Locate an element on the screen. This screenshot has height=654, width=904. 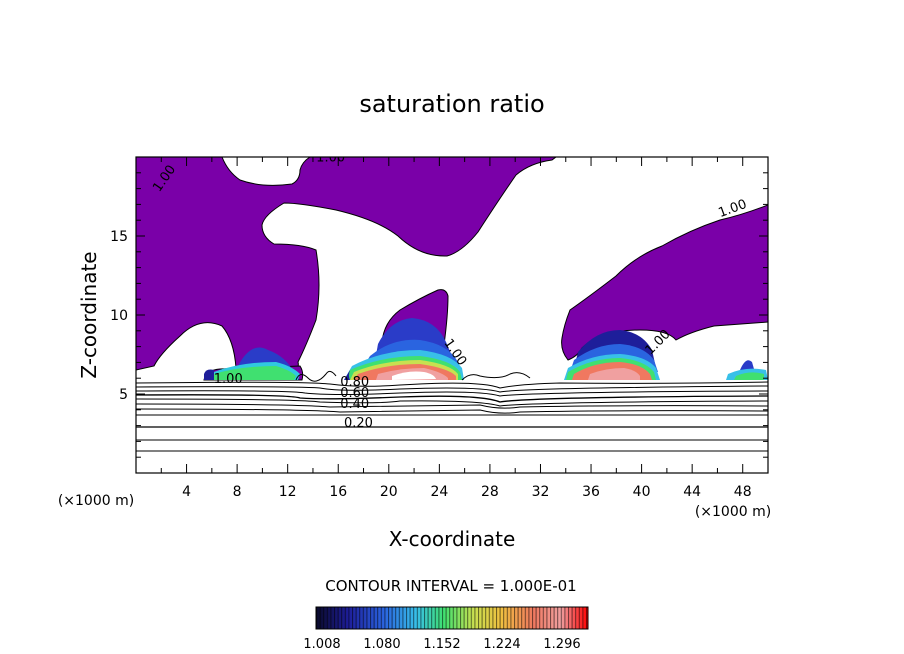
y-tick-label: 15 is located at coordinates (119, 237).